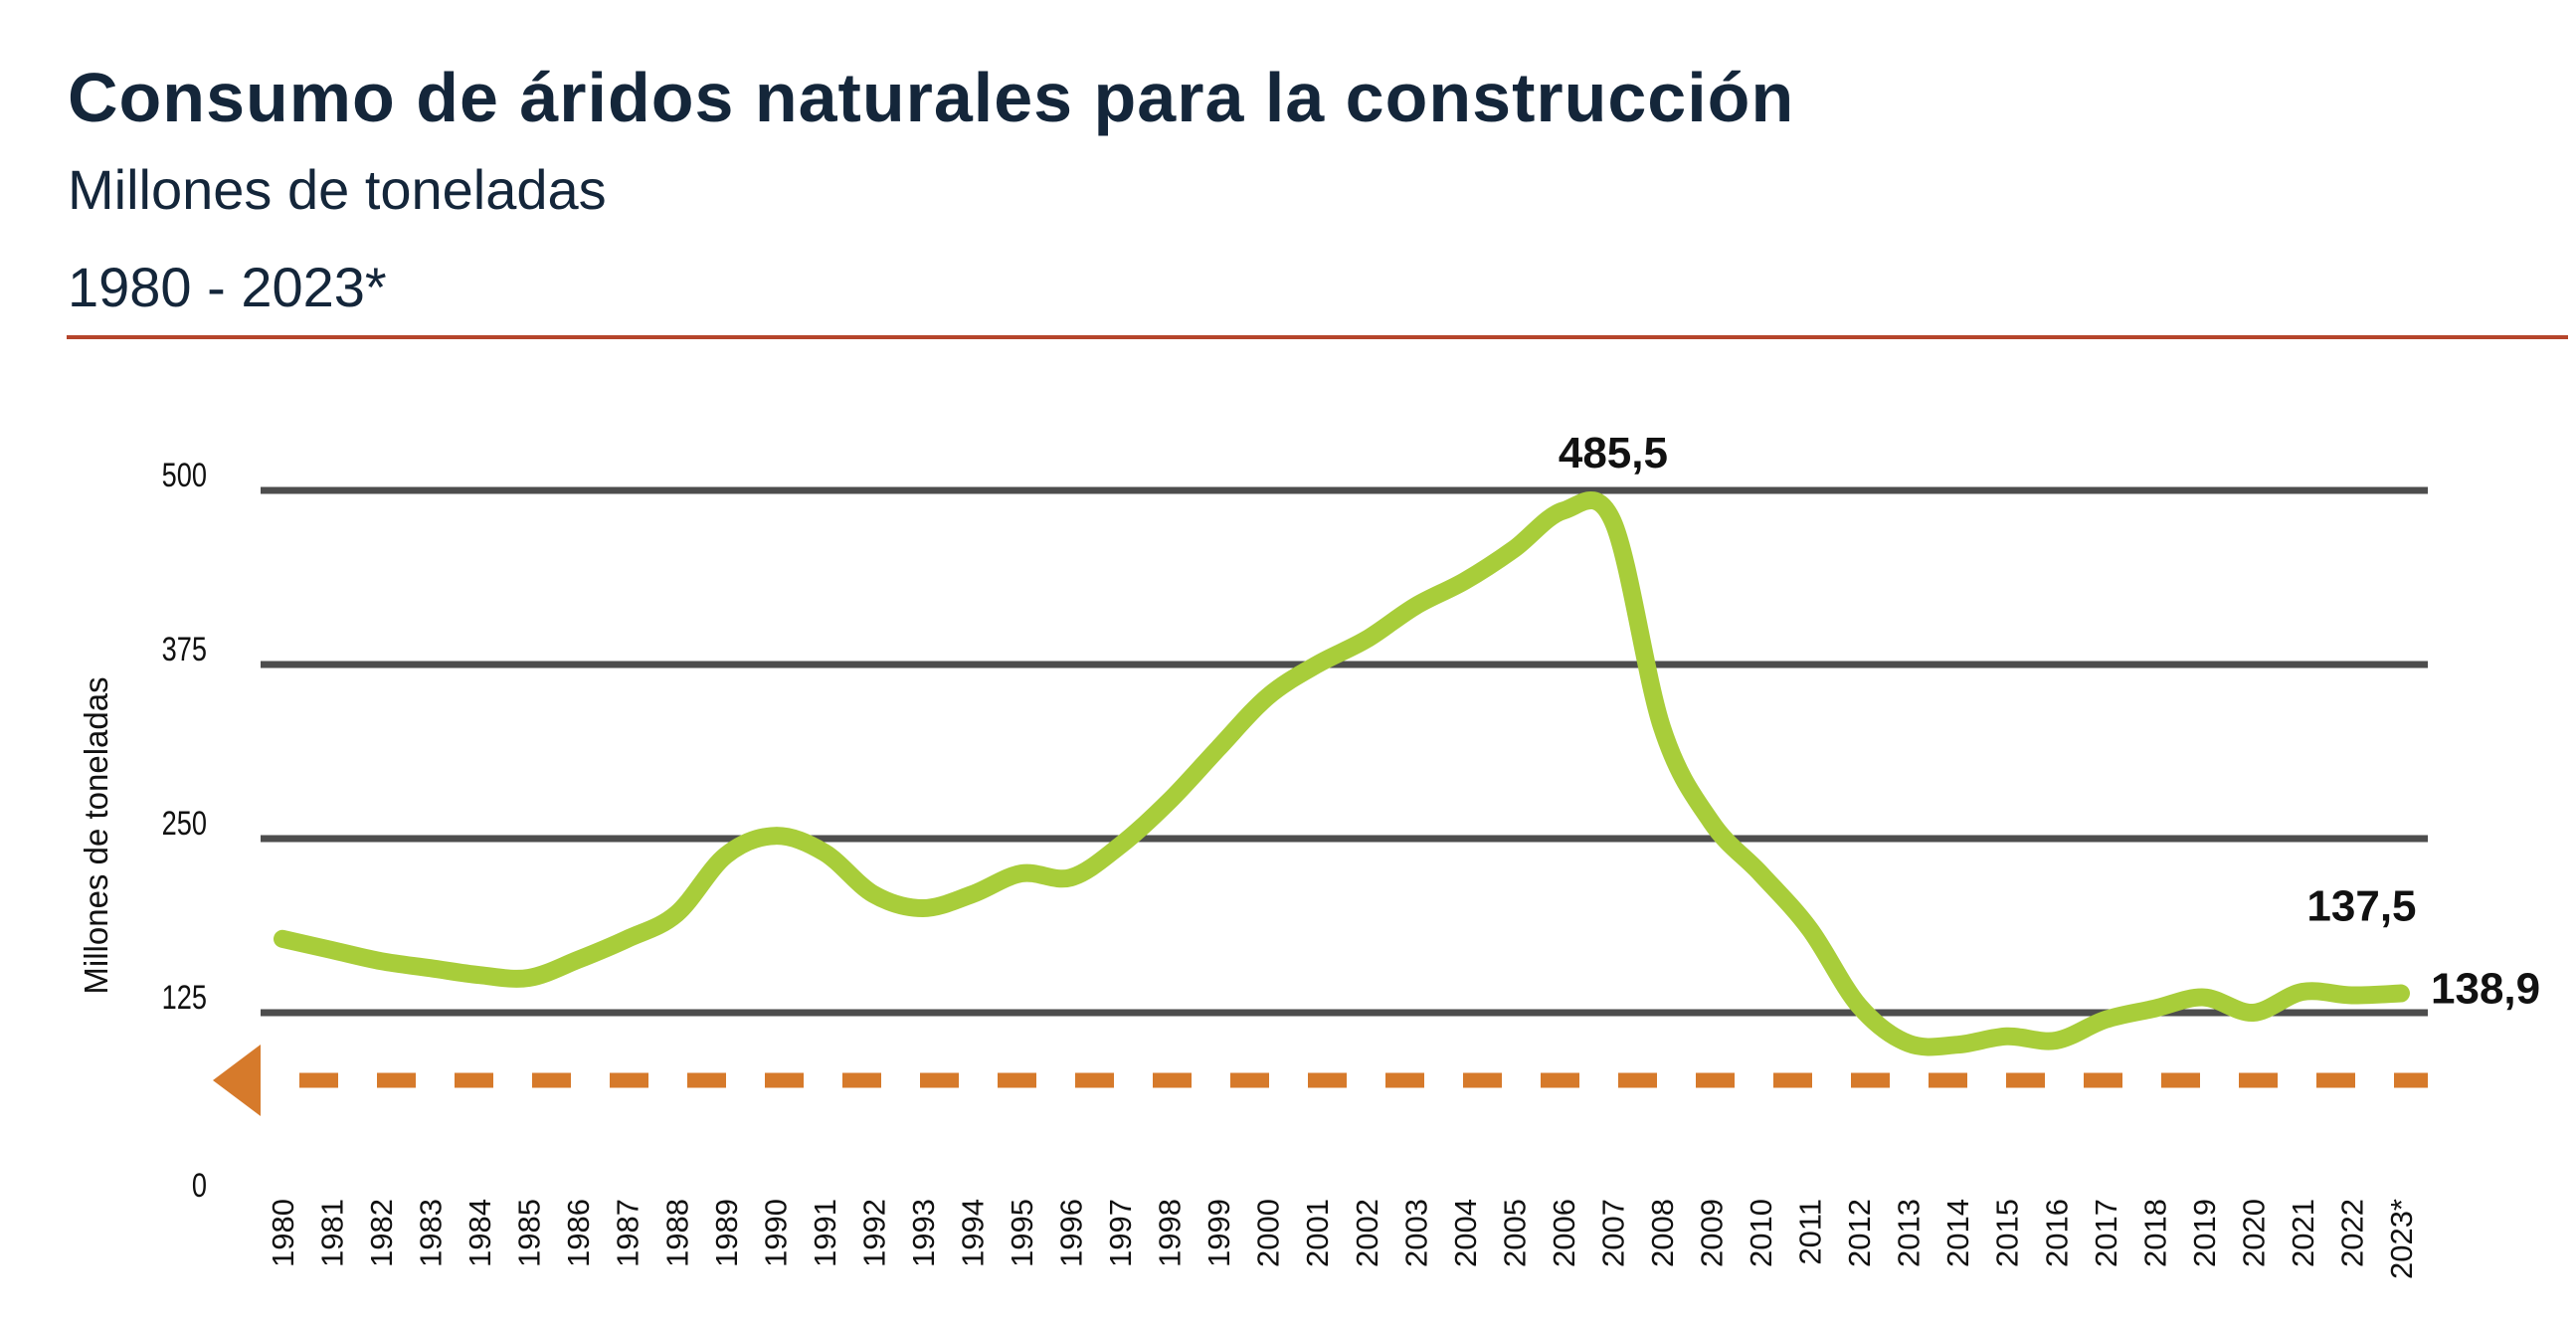 The image size is (2576, 1333). I want to click on y-tick-label: 0, so click(199, 1185).